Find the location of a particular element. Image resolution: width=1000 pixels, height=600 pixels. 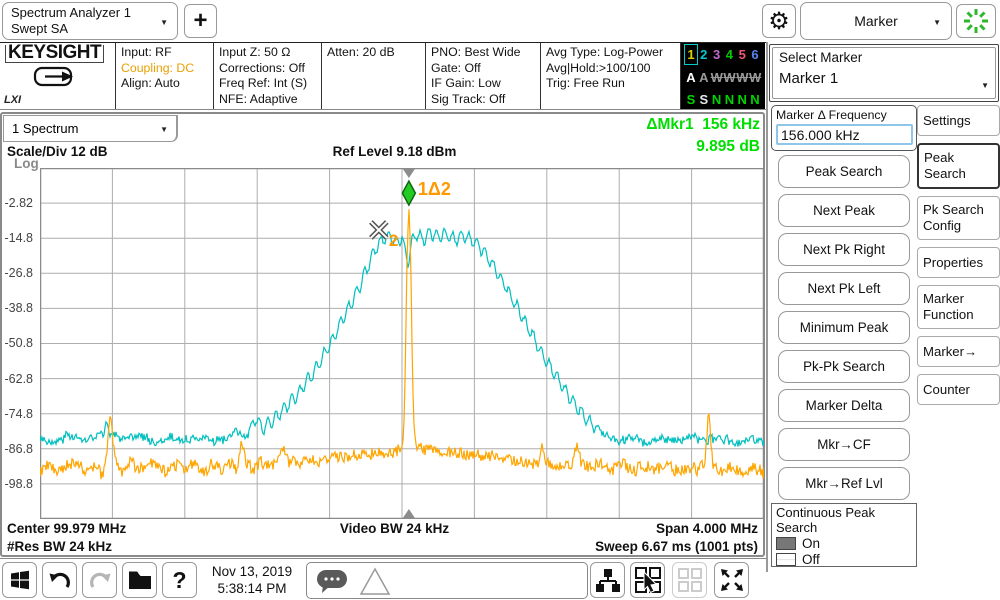

undo-icon is located at coordinates (59, 580).